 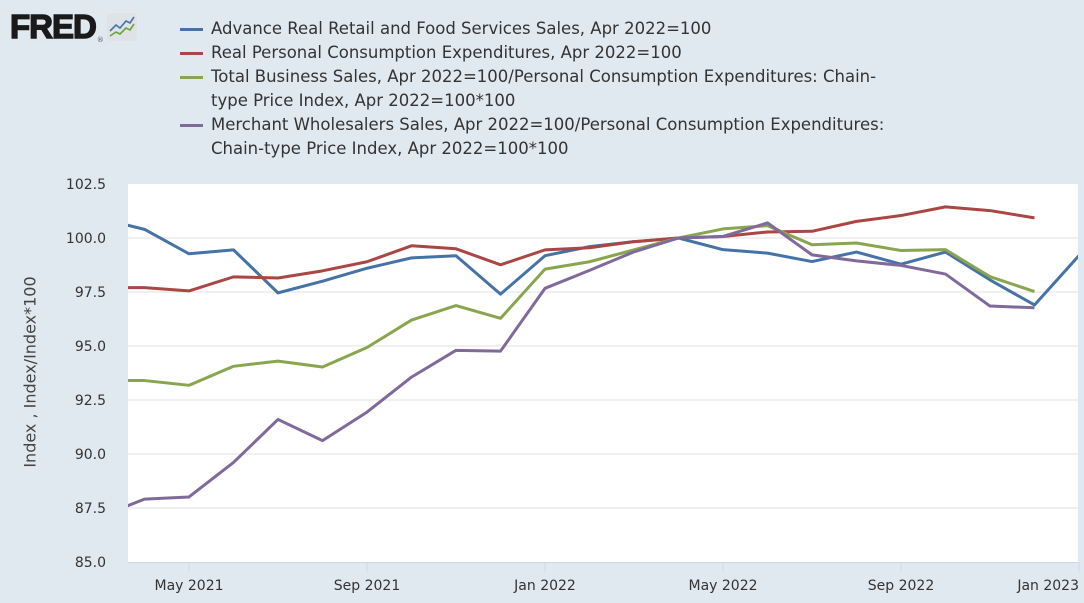 What do you see at coordinates (90, 455) in the screenshot?
I see `y-tick-label: 90.0` at bounding box center [90, 455].